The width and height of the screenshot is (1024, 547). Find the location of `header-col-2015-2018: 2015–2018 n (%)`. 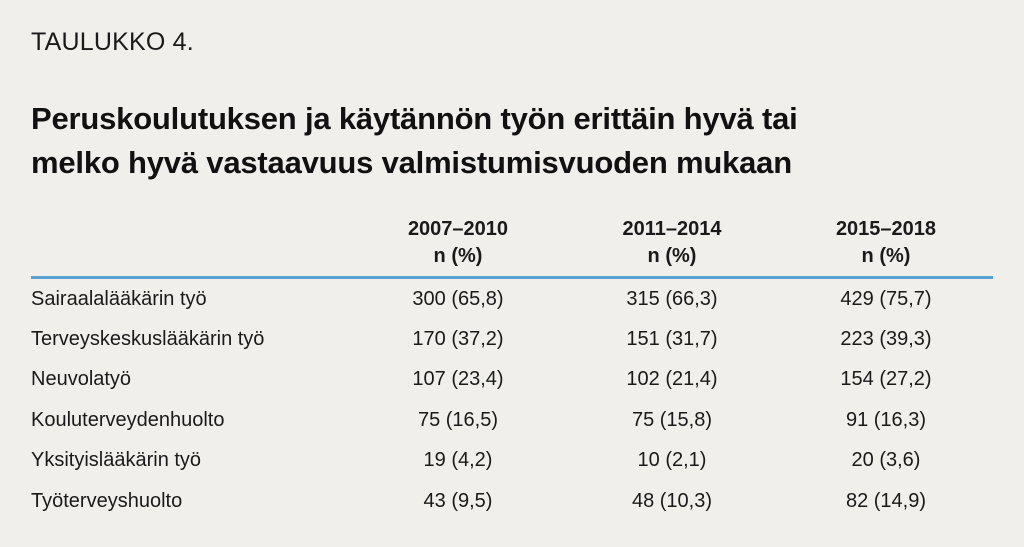

header-col-2015-2018: 2015–2018 n (%) is located at coordinates (886, 245).